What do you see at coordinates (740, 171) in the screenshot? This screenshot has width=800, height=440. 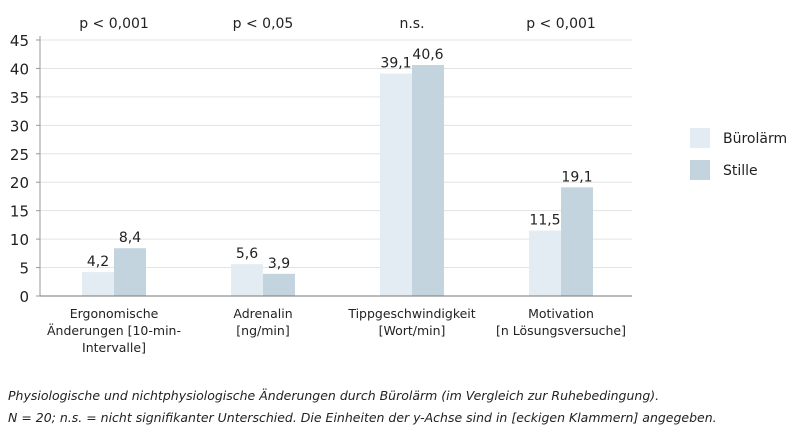 I see `legend-label: Stille` at bounding box center [740, 171].